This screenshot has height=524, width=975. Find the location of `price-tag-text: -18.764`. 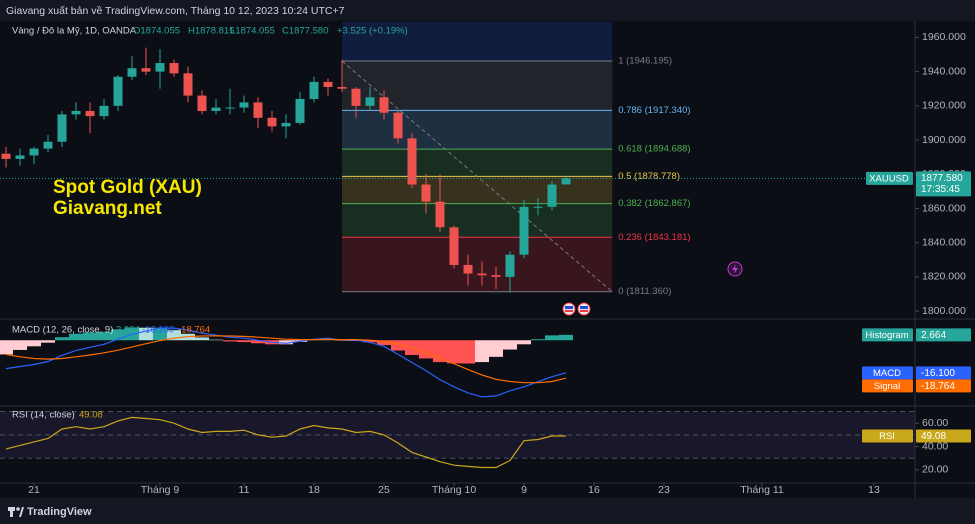

price-tag-text: -18.764 is located at coordinates (938, 386).